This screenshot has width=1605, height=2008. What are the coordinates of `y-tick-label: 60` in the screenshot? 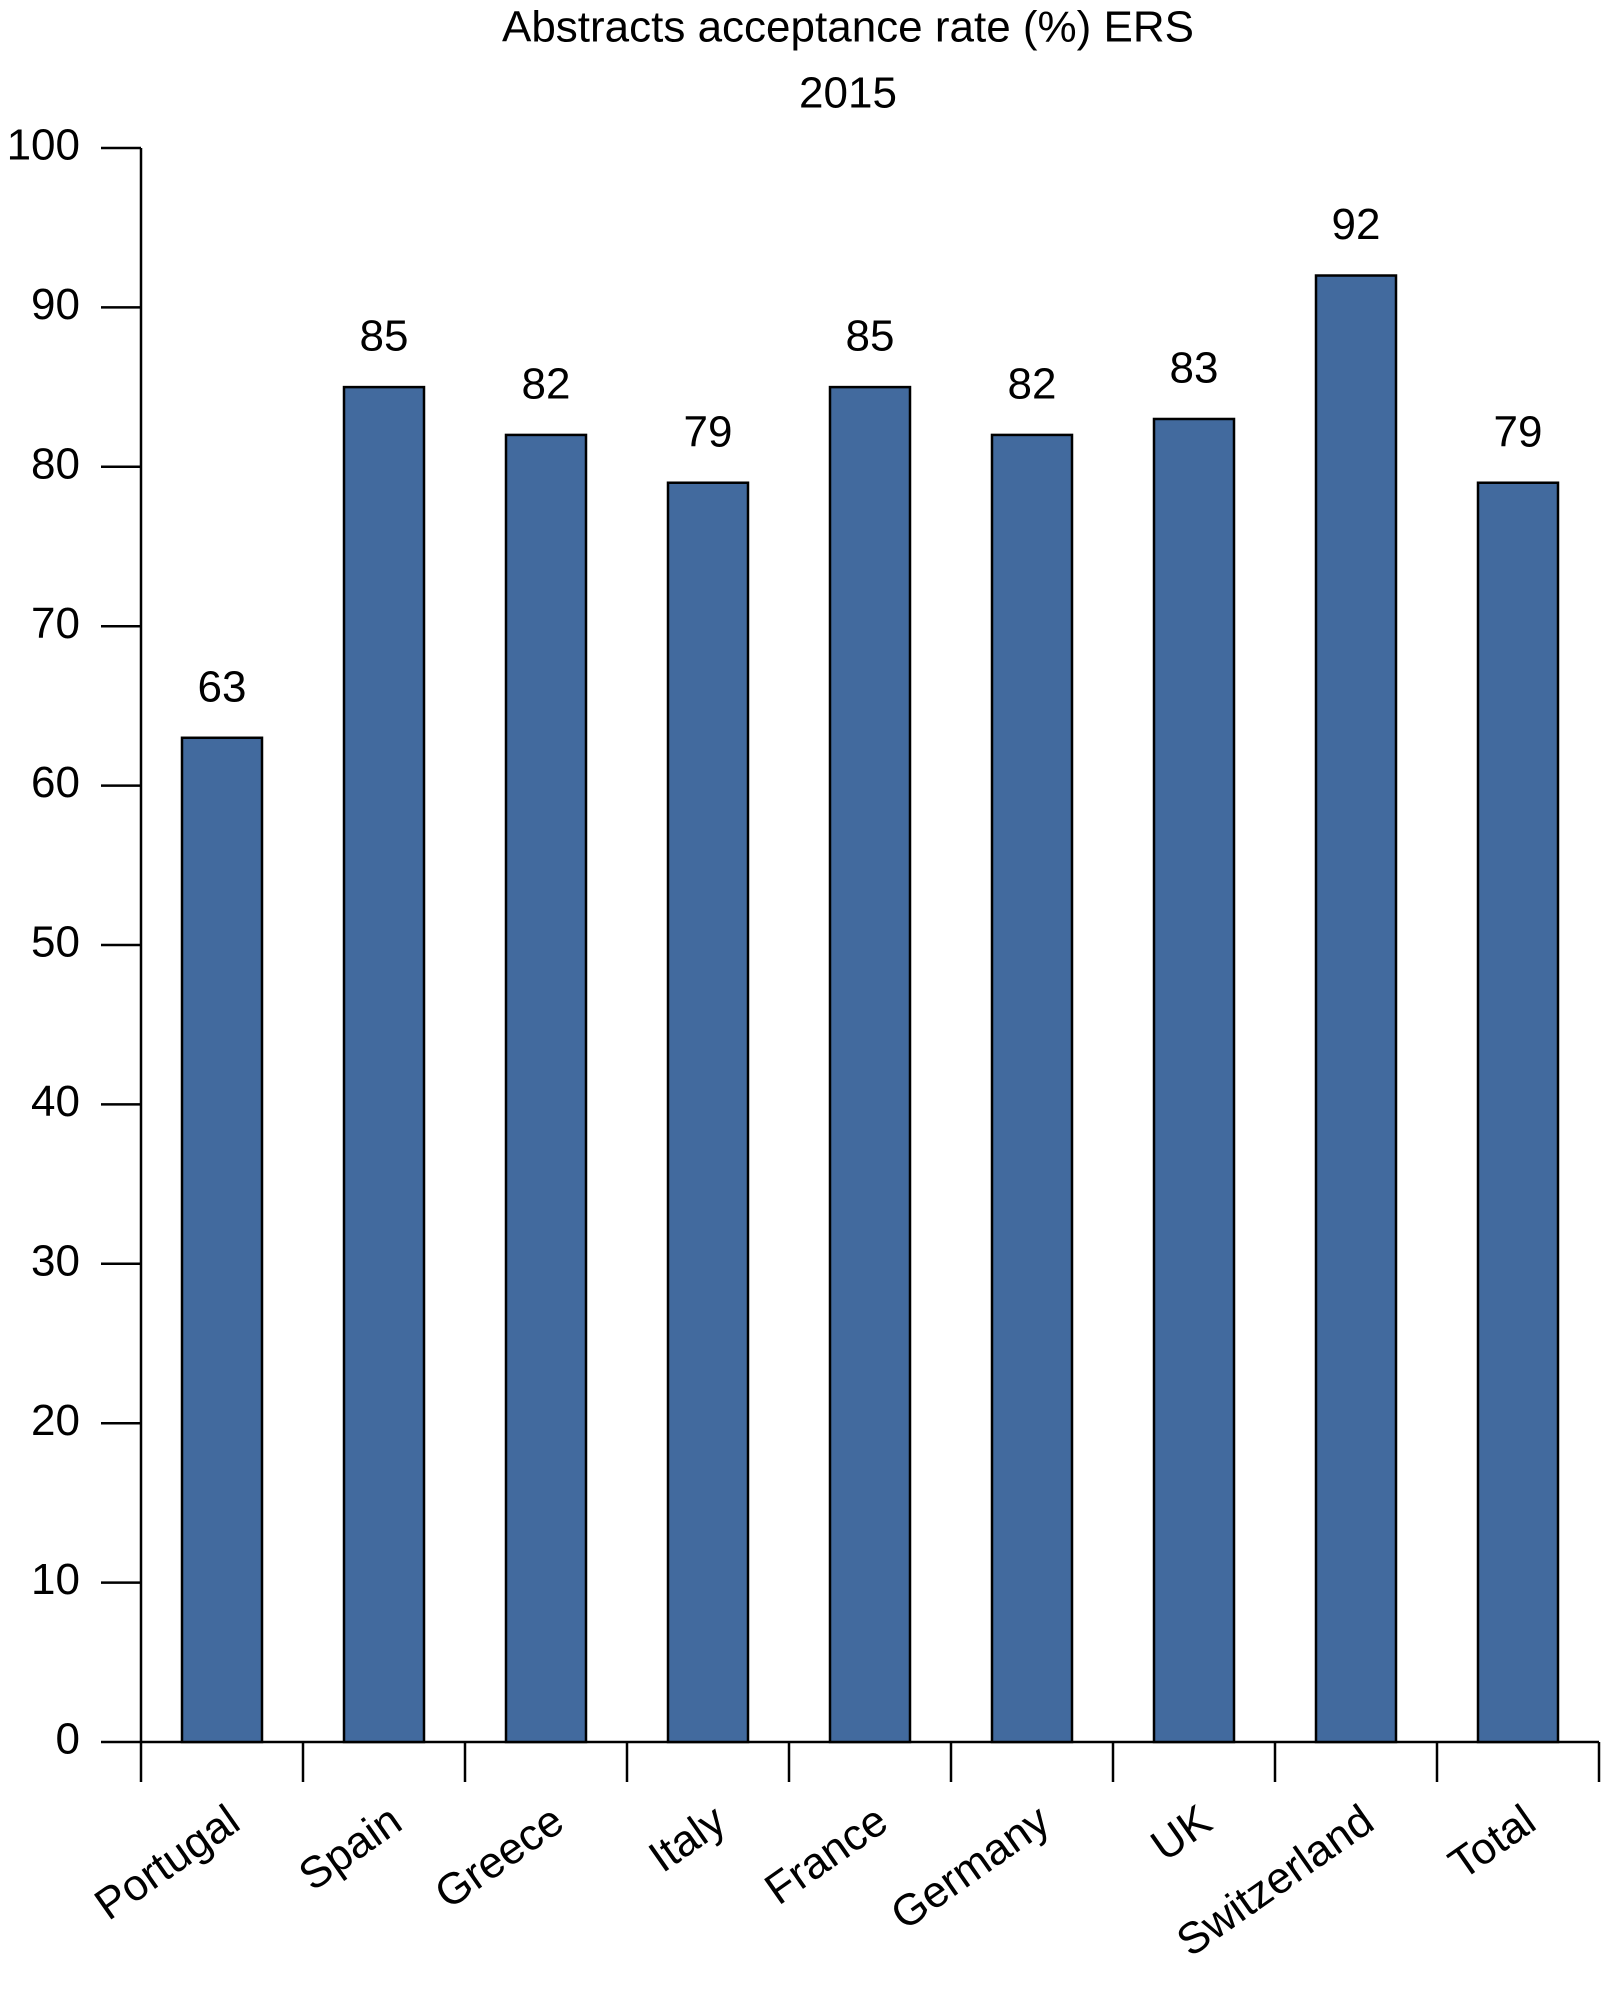 It's located at (55, 782).